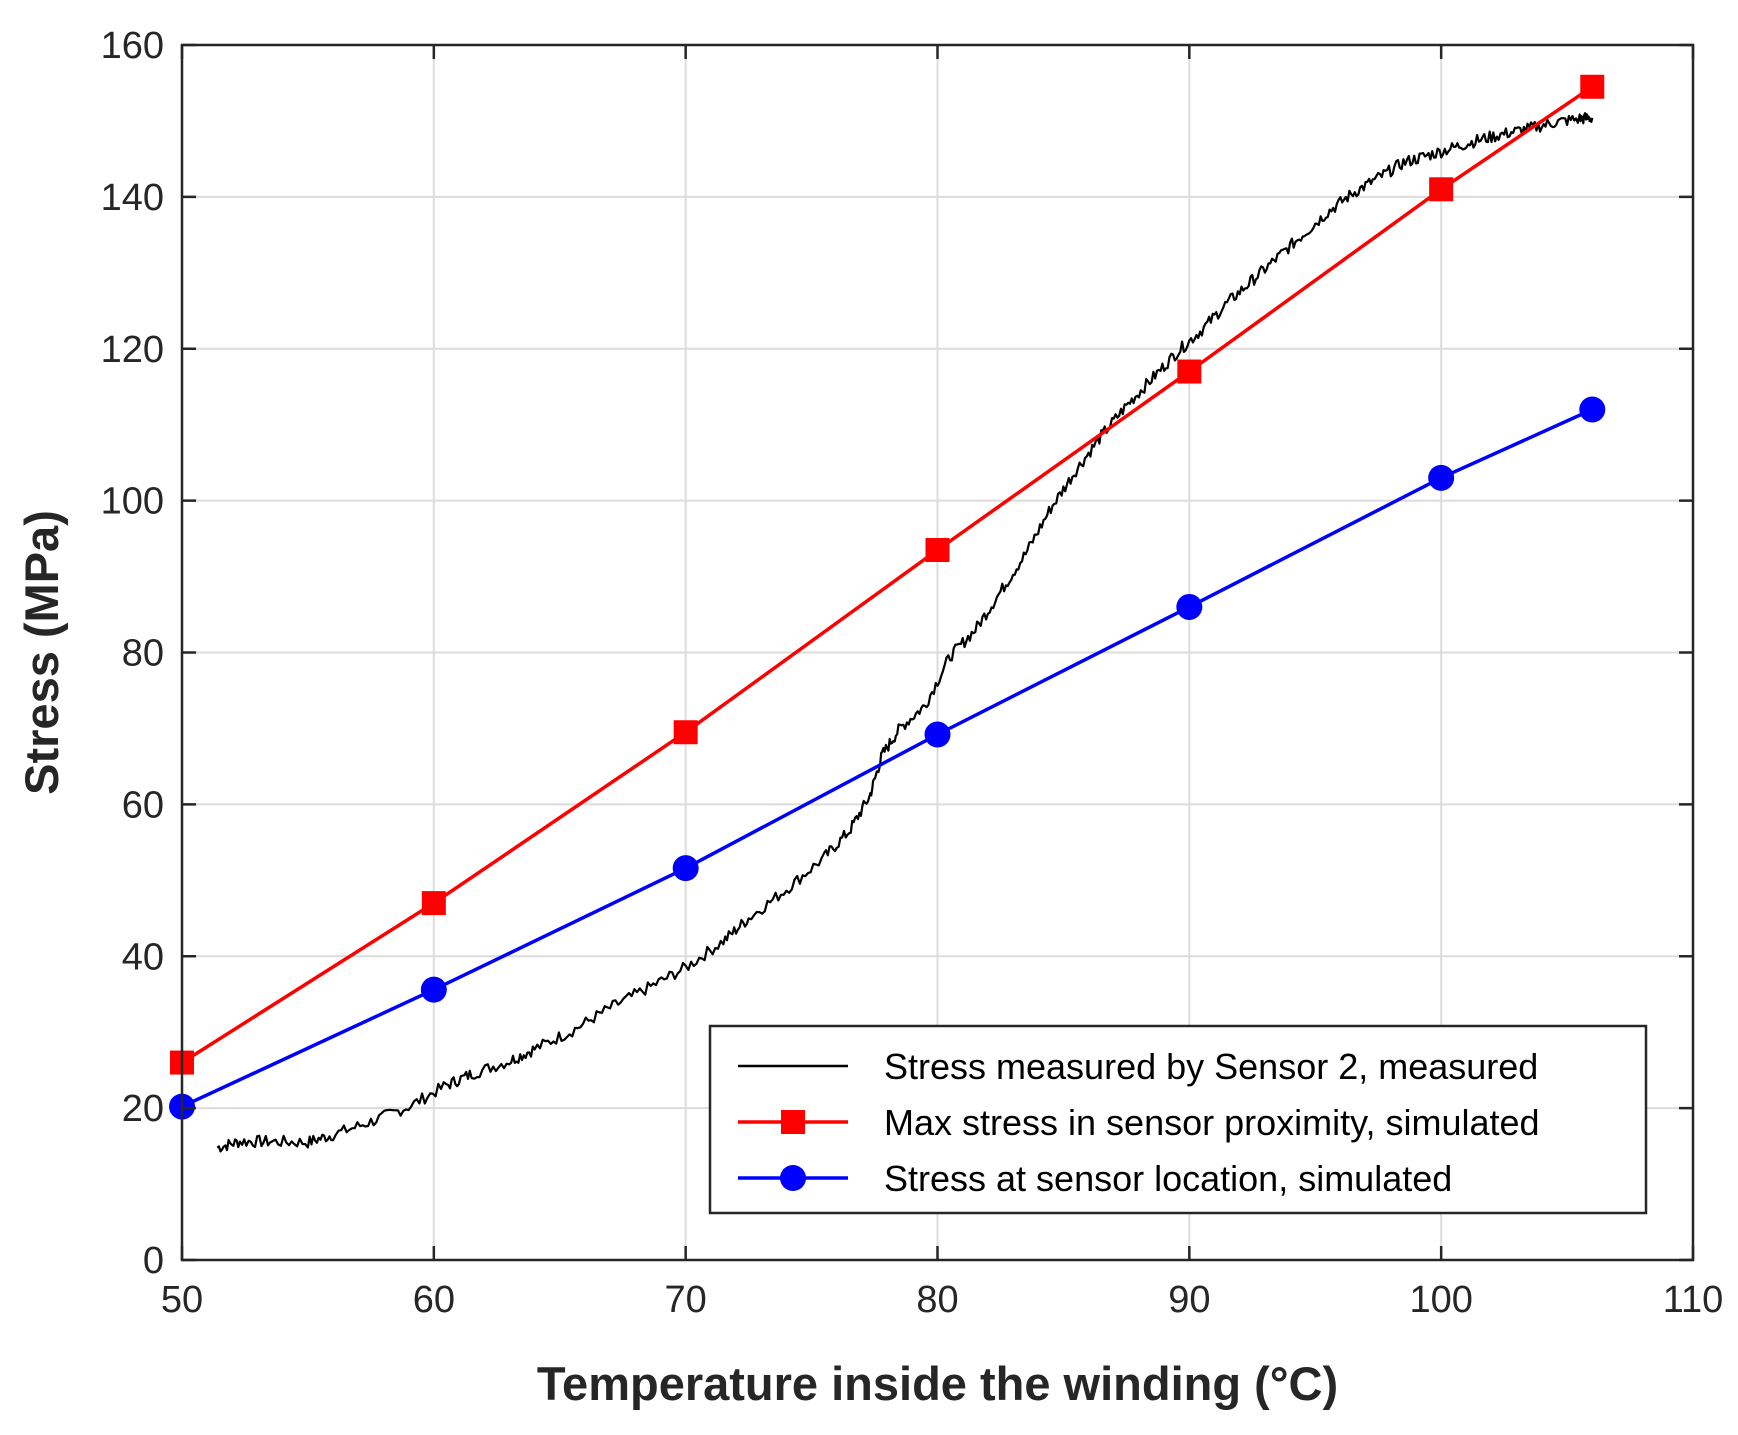  I want to click on y-tick-label: 160, so click(132, 46).